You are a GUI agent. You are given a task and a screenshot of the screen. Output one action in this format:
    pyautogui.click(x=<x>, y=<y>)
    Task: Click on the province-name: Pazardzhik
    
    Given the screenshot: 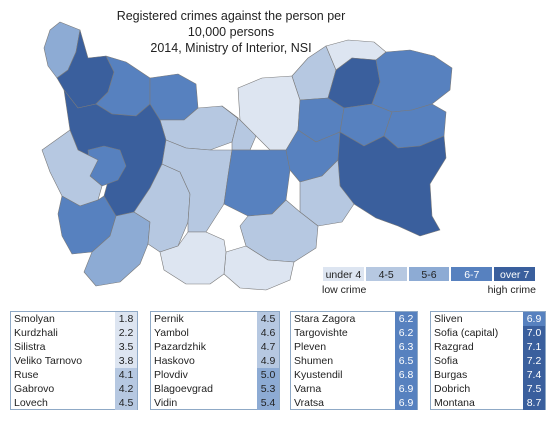 What is the action you would take?
    pyautogui.click(x=180, y=347)
    